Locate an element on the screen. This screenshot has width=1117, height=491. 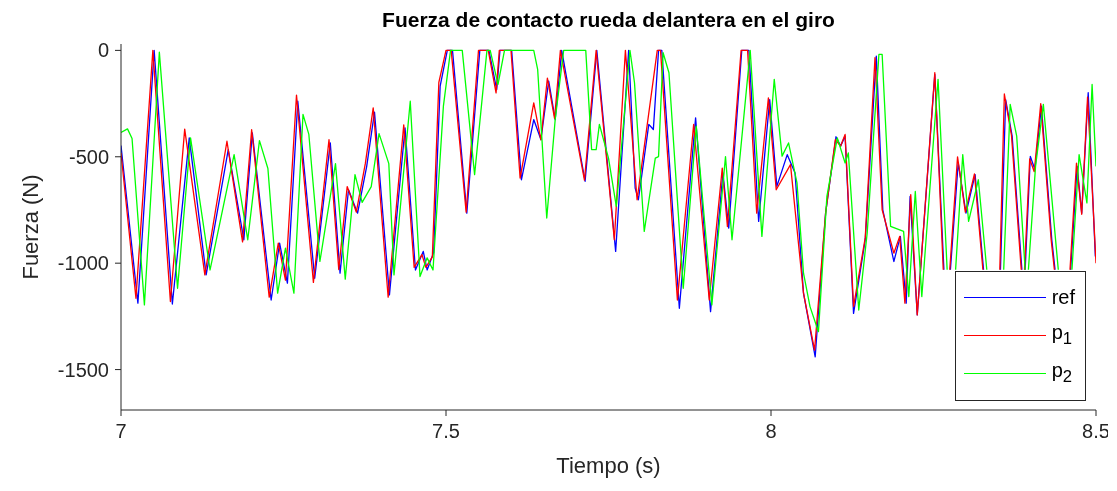
chart-title: Fuerza de contacto rueda delantera en el giro is located at coordinates (608, 19).